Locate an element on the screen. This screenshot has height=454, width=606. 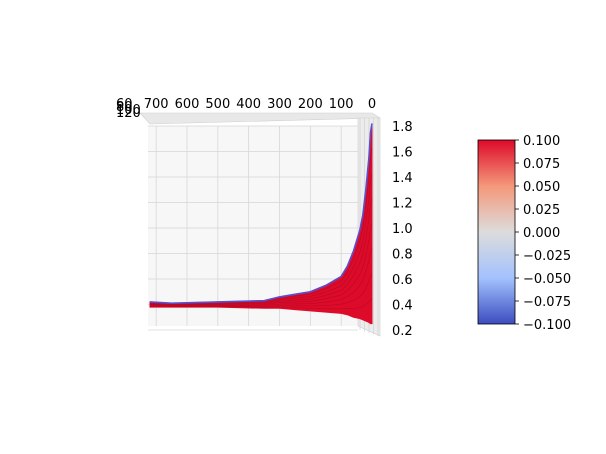
x-tick-label: 600 is located at coordinates (187, 104).